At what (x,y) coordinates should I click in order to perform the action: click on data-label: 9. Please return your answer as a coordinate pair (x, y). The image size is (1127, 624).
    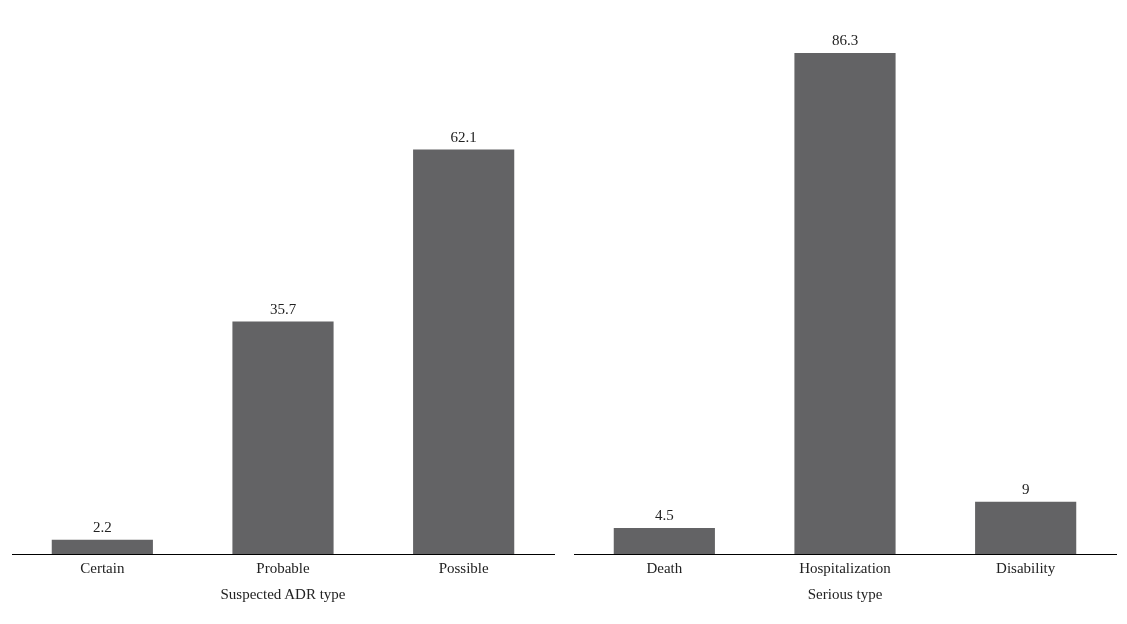
    Looking at the image, I should click on (1025, 489).